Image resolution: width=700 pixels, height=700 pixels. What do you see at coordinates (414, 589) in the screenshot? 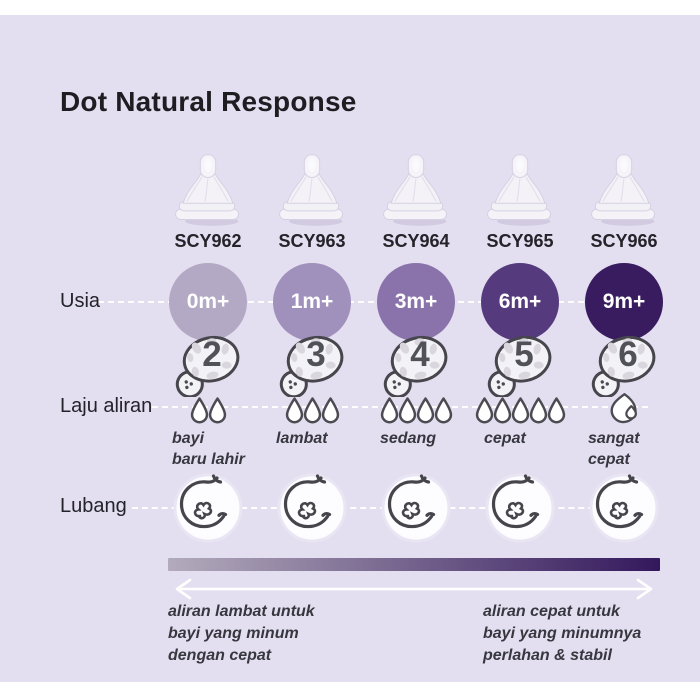
I see `double-arrow-icon` at bounding box center [414, 589].